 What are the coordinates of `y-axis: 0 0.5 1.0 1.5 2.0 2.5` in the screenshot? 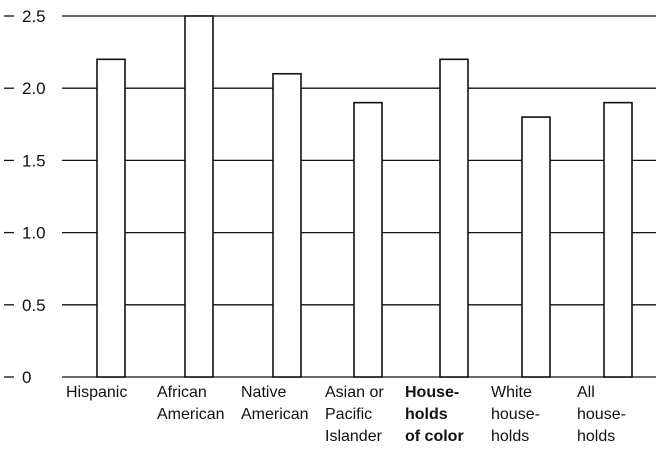 It's located at (25, 197).